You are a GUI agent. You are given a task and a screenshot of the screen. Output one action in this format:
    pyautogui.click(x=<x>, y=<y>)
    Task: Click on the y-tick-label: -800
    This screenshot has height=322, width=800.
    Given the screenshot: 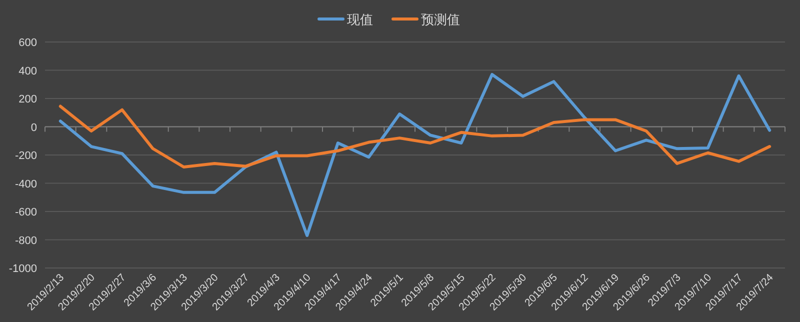 What is the action you would take?
    pyautogui.click(x=25, y=240)
    